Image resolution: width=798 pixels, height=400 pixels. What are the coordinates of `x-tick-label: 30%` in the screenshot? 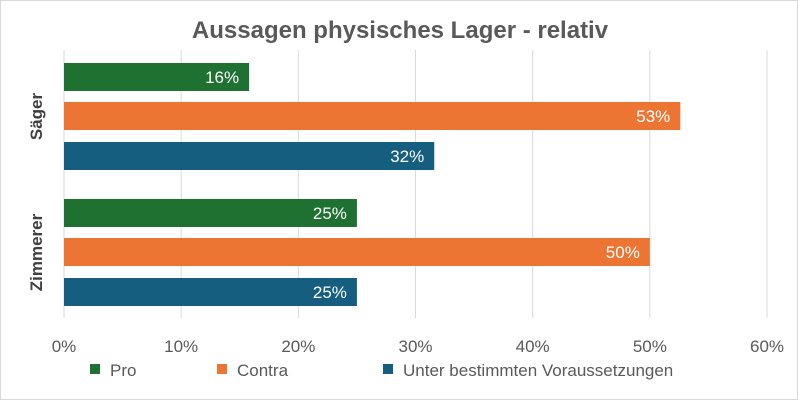 It's located at (415, 346).